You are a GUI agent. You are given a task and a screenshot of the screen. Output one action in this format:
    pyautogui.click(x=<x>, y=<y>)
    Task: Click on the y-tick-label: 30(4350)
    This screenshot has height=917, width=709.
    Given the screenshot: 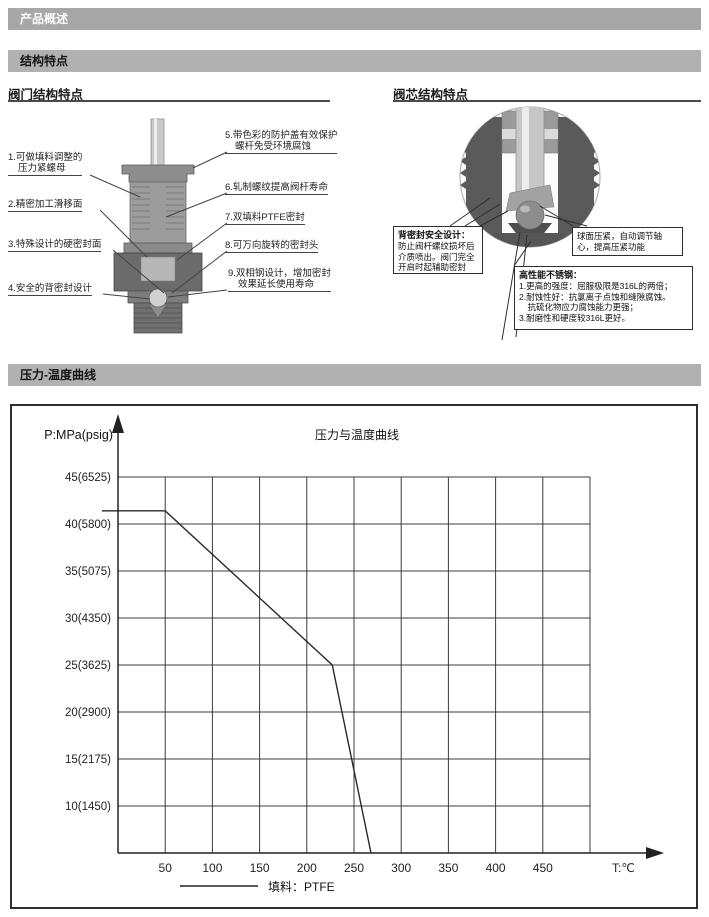 What is the action you would take?
    pyautogui.click(x=88, y=619)
    